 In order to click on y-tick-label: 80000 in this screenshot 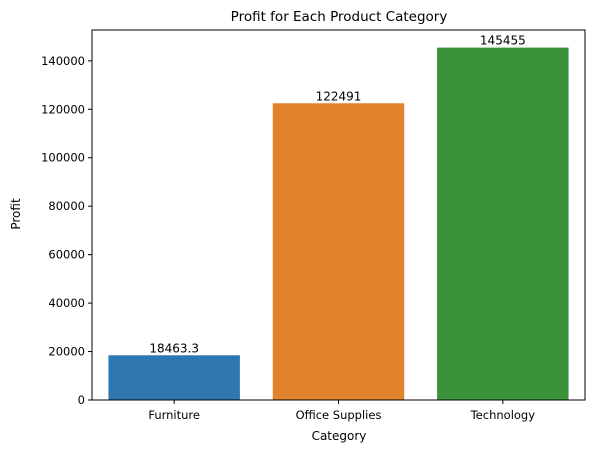, I will do `click(66, 206)`.